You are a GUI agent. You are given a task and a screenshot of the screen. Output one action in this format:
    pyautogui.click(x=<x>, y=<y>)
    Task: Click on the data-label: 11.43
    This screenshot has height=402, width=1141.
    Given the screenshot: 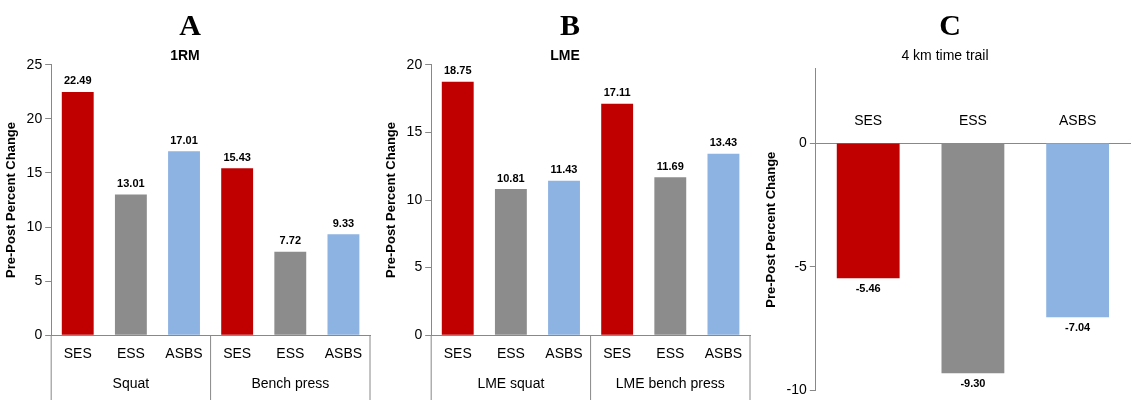 What is the action you would take?
    pyautogui.click(x=564, y=169)
    